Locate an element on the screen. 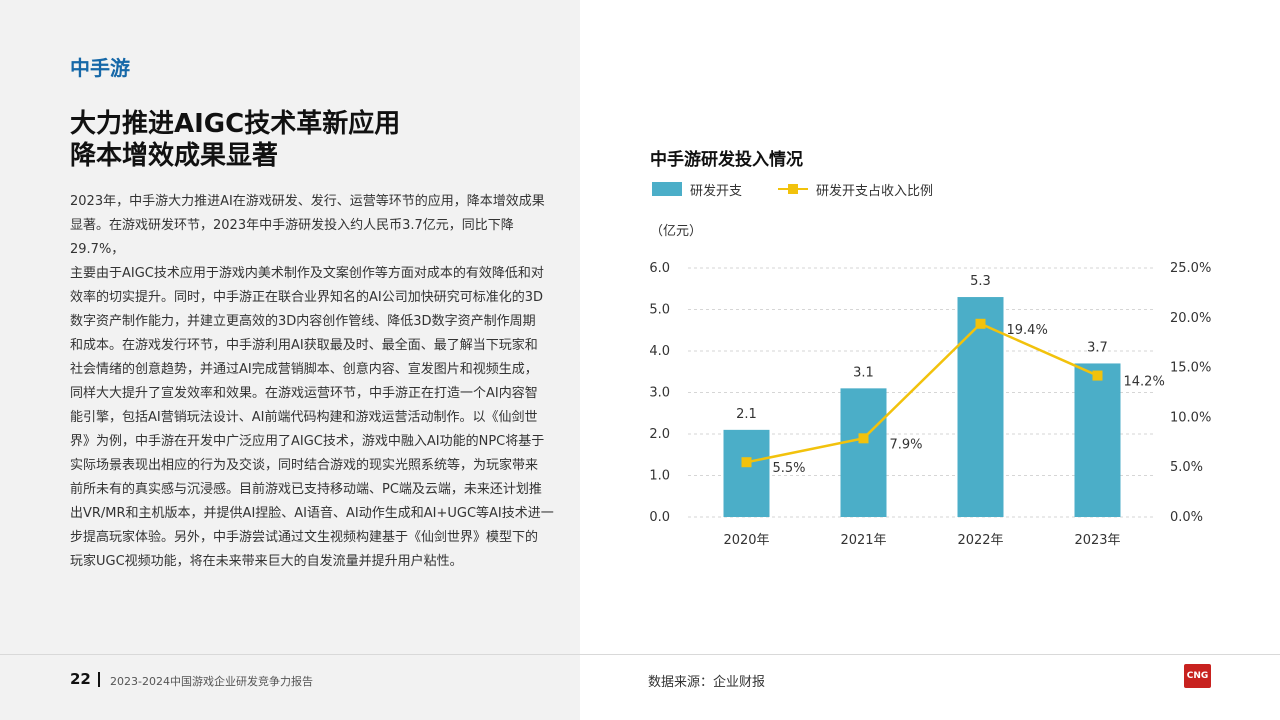  bar-data-label: 5.3 is located at coordinates (980, 281).